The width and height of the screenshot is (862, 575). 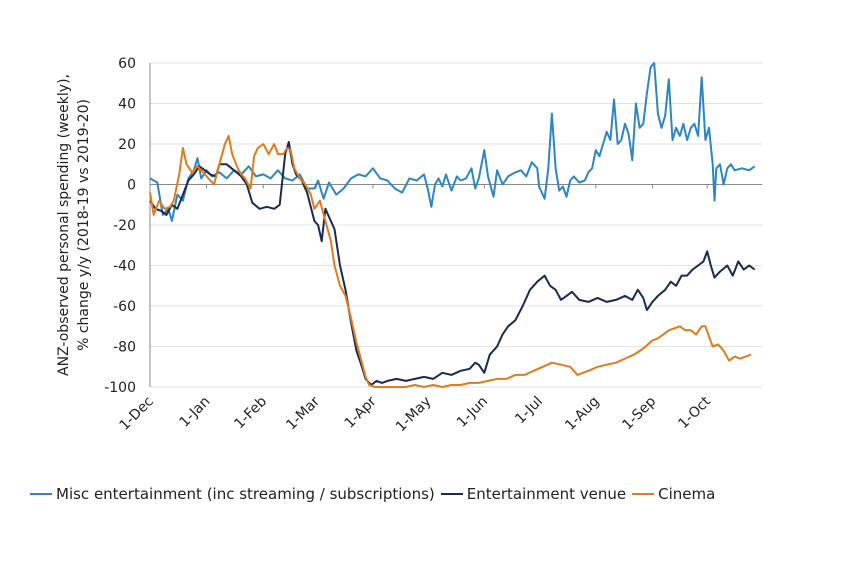 I want to click on x-tick-label: 1-Aug, so click(x=582, y=414).